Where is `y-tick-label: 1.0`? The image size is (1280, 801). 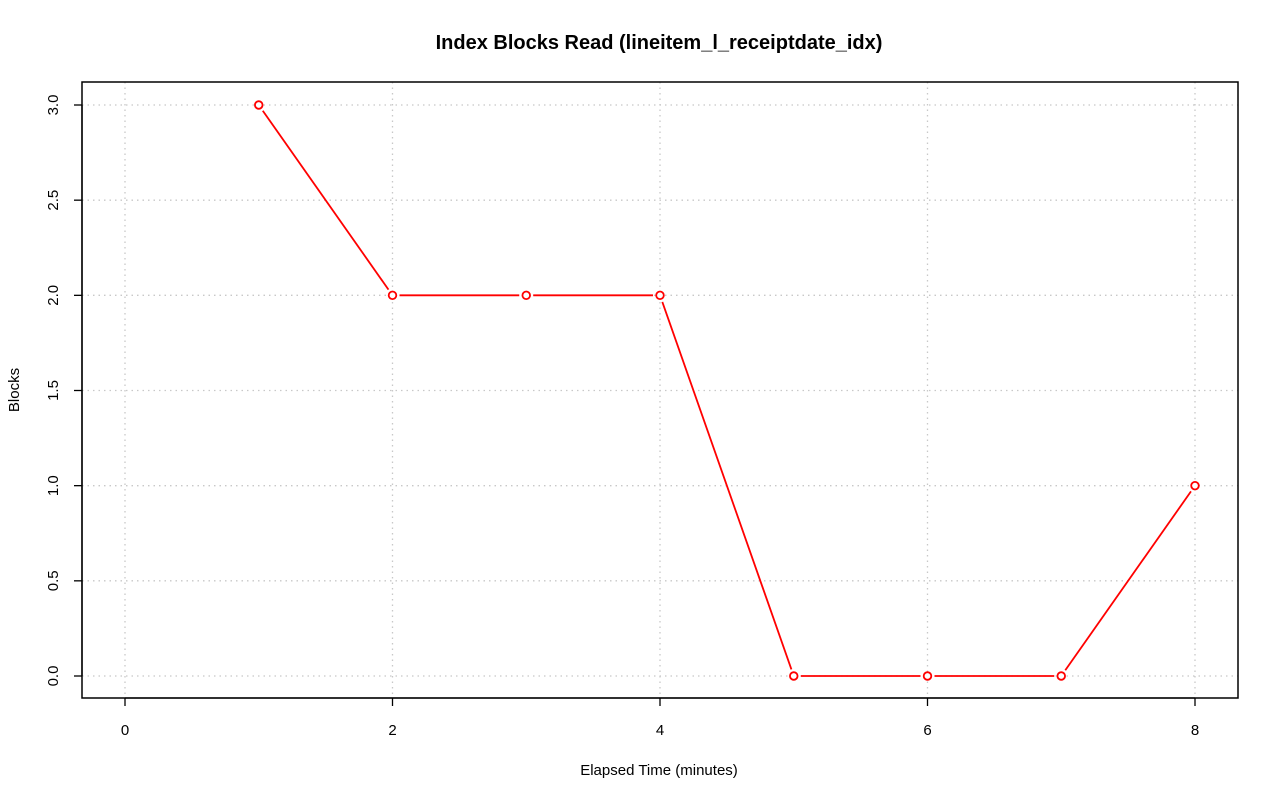 y-tick-label: 1.0 is located at coordinates (53, 485).